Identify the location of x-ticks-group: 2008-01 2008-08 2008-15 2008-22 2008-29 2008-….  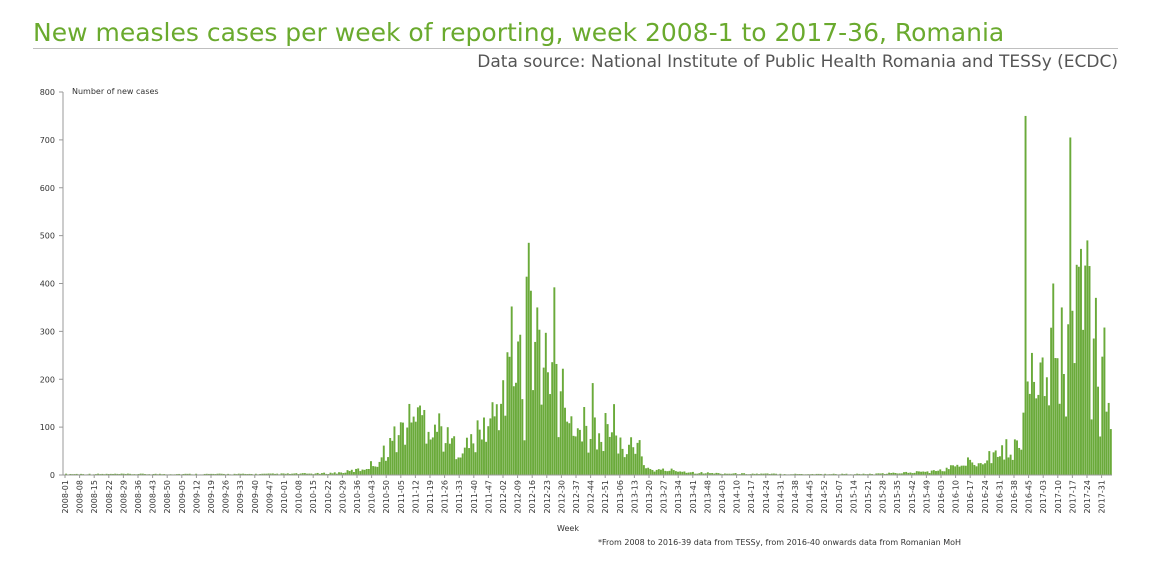
(584, 494).